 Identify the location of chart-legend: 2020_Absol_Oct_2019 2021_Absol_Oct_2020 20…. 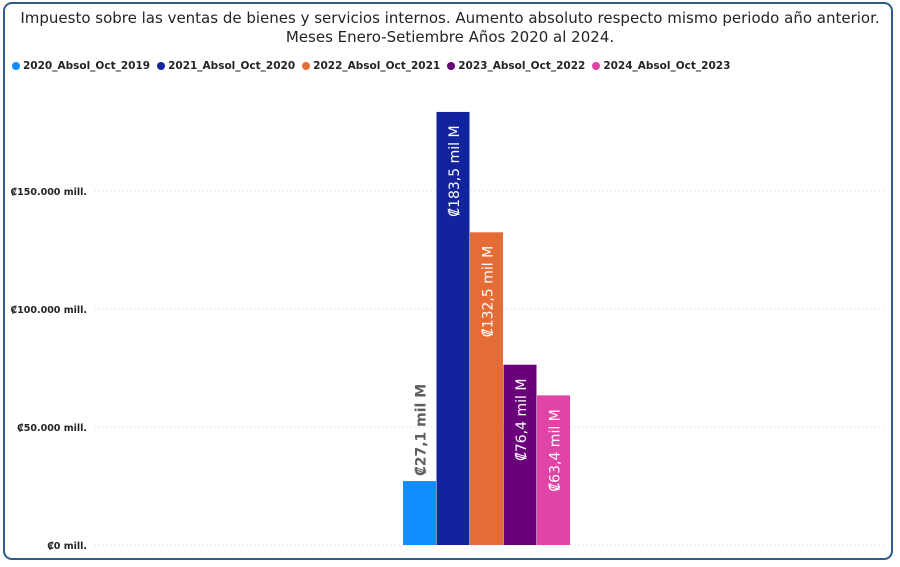
(374, 66).